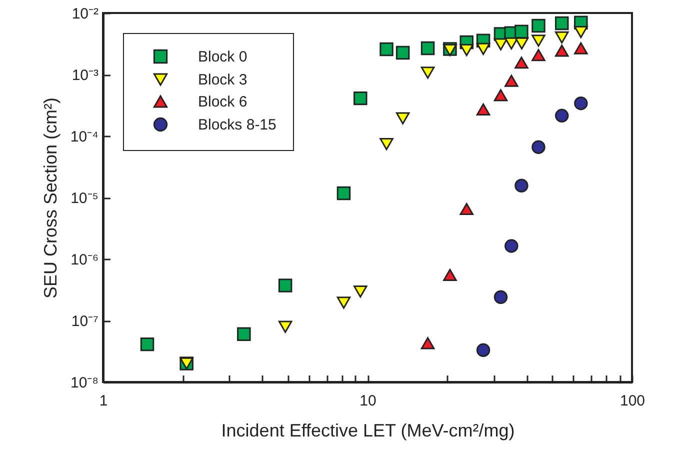 The width and height of the screenshot is (673, 468). I want to click on y-axis-title: SEU Cross Section (cm²), so click(50, 198).